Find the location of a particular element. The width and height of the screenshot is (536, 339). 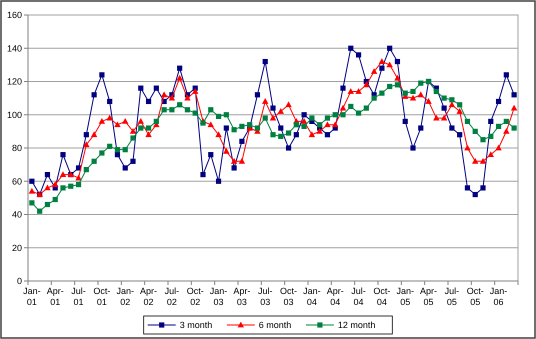

y-tick-label: 20 is located at coordinates (17, 247).